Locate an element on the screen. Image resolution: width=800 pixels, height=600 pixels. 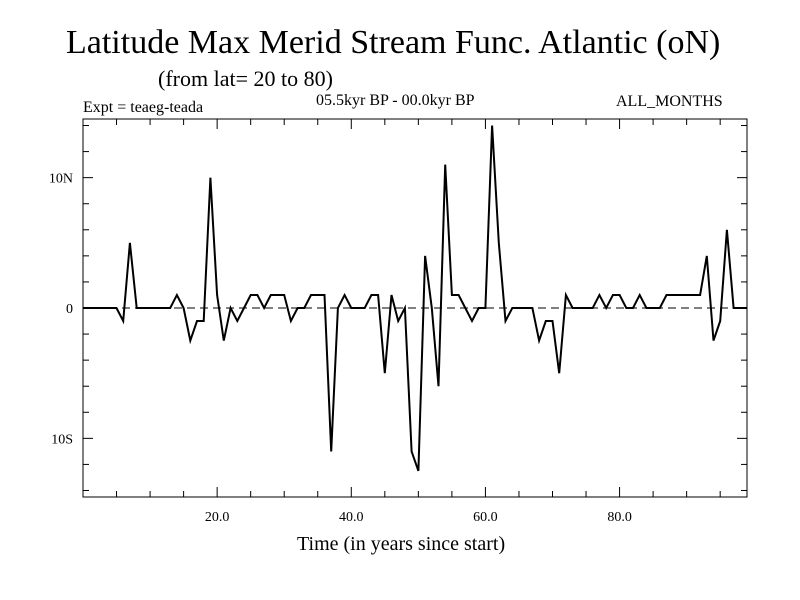
x-tick-label: 80.0 is located at coordinates (619, 517).